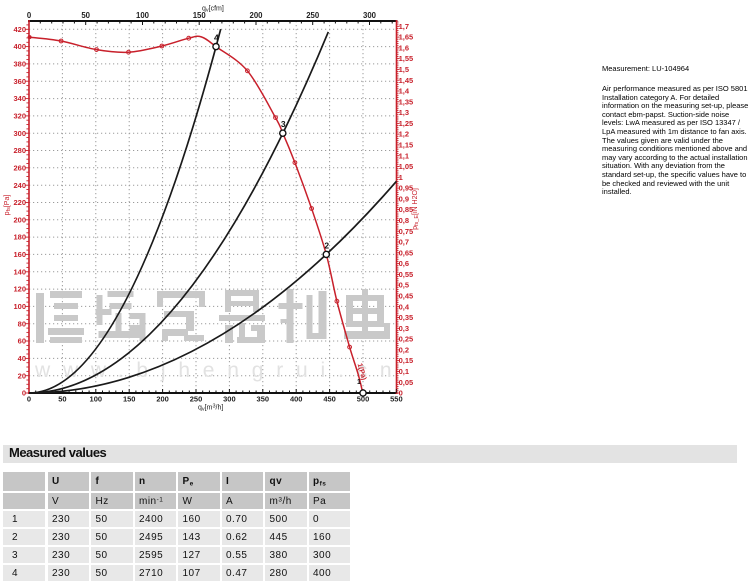 The width and height of the screenshot is (750, 583). What do you see at coordinates (8, 205) in the screenshot?
I see `svg-text: pfs[Pa]` at bounding box center [8, 205].